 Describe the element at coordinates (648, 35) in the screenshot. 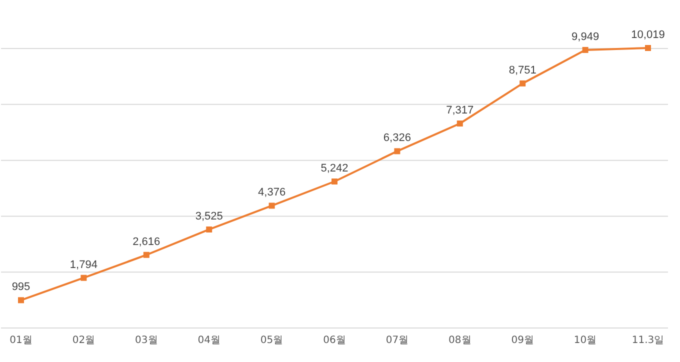

I see `data-label: 10,019` at that location.